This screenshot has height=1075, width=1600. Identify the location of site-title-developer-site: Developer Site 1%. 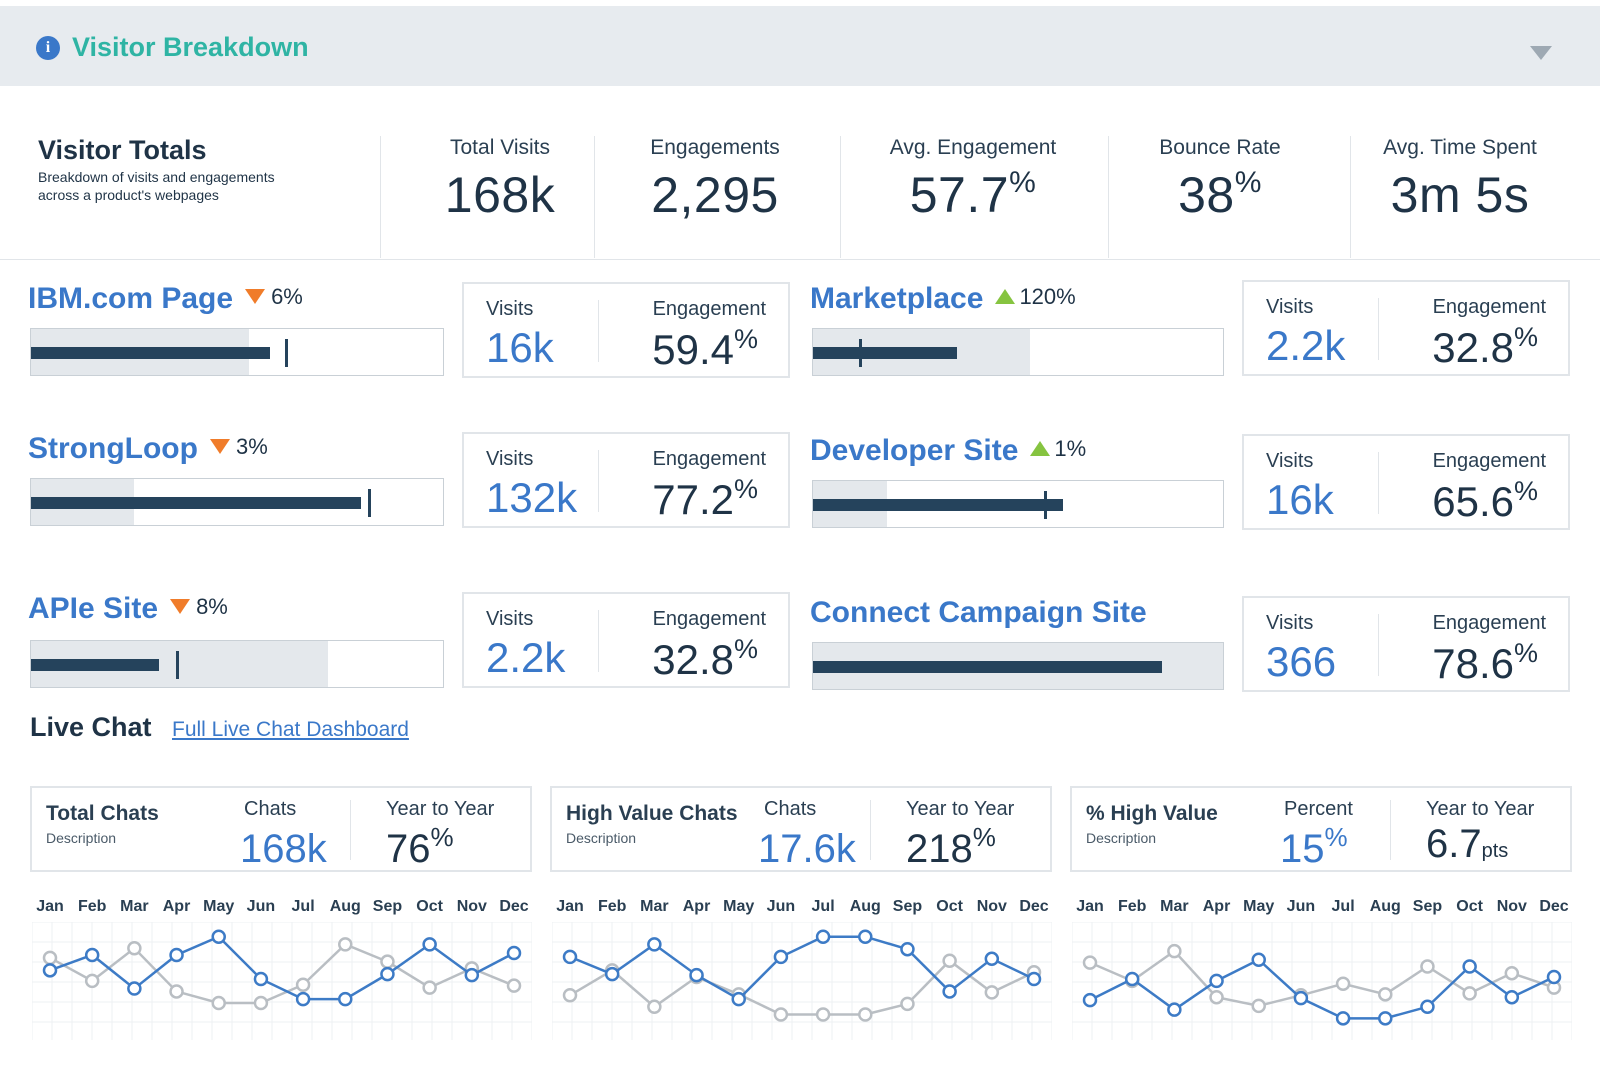
(948, 451).